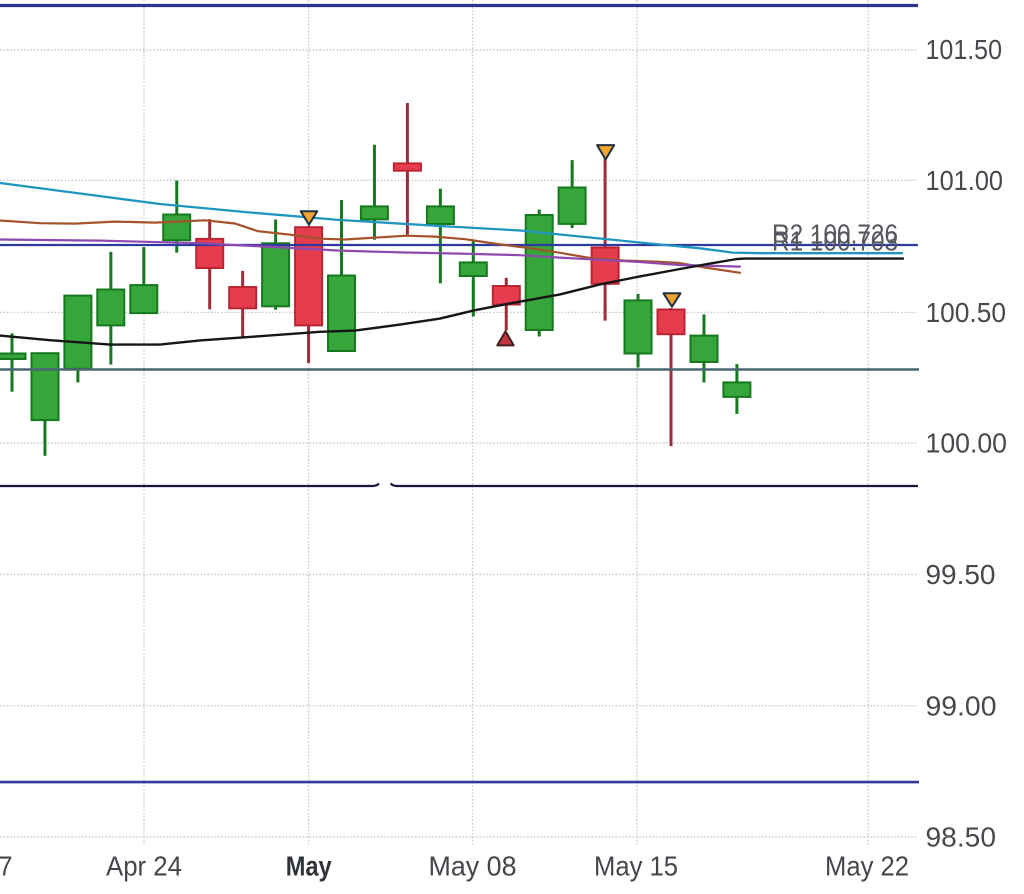 This screenshot has height=894, width=1024. I want to click on svg-text: 101.50, so click(964, 49).